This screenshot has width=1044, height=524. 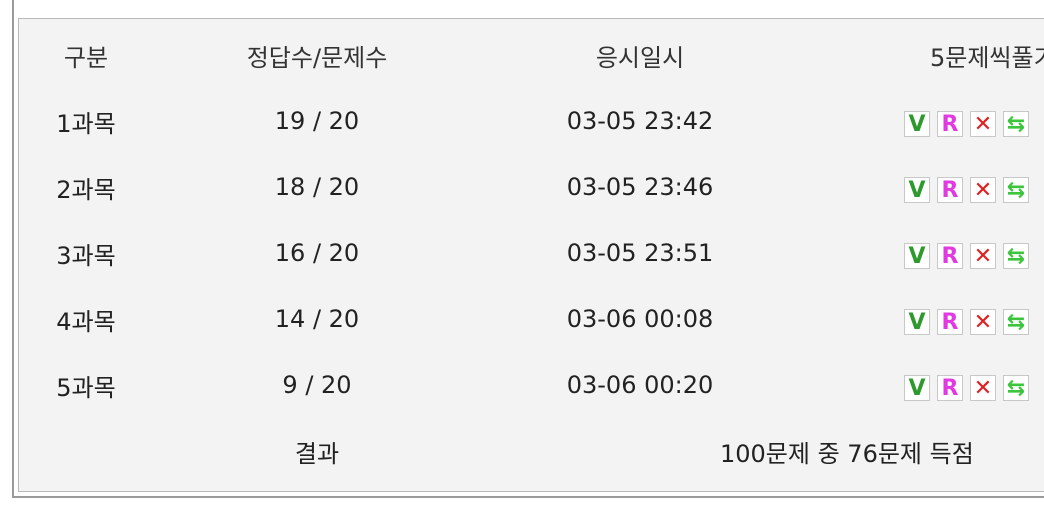 What do you see at coordinates (640, 319) in the screenshot?
I see `datetime-cell: 03-06 00:08` at bounding box center [640, 319].